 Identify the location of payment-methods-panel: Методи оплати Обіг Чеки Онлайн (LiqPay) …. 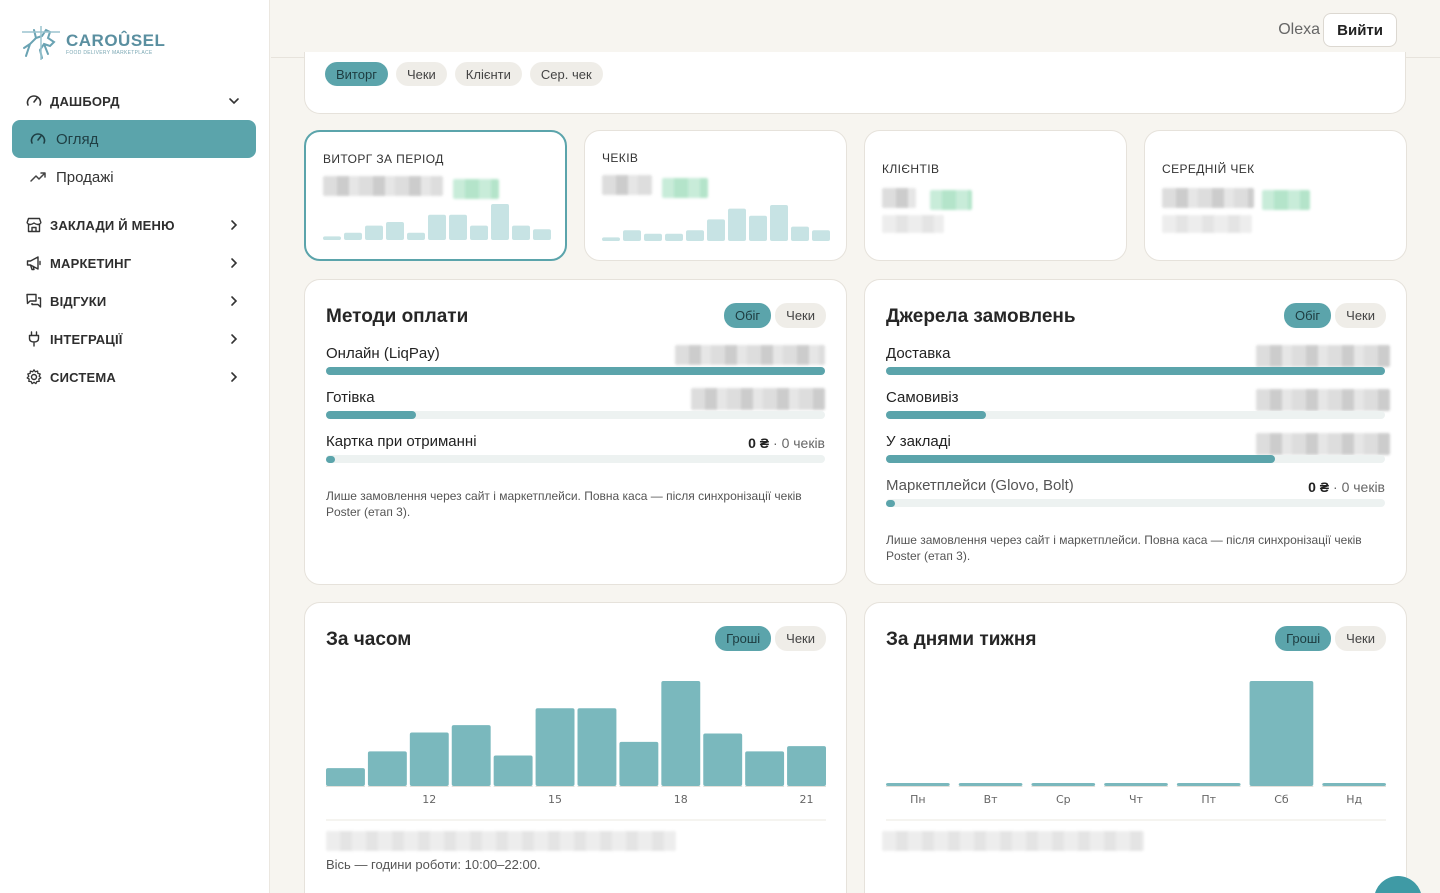
(575, 432).